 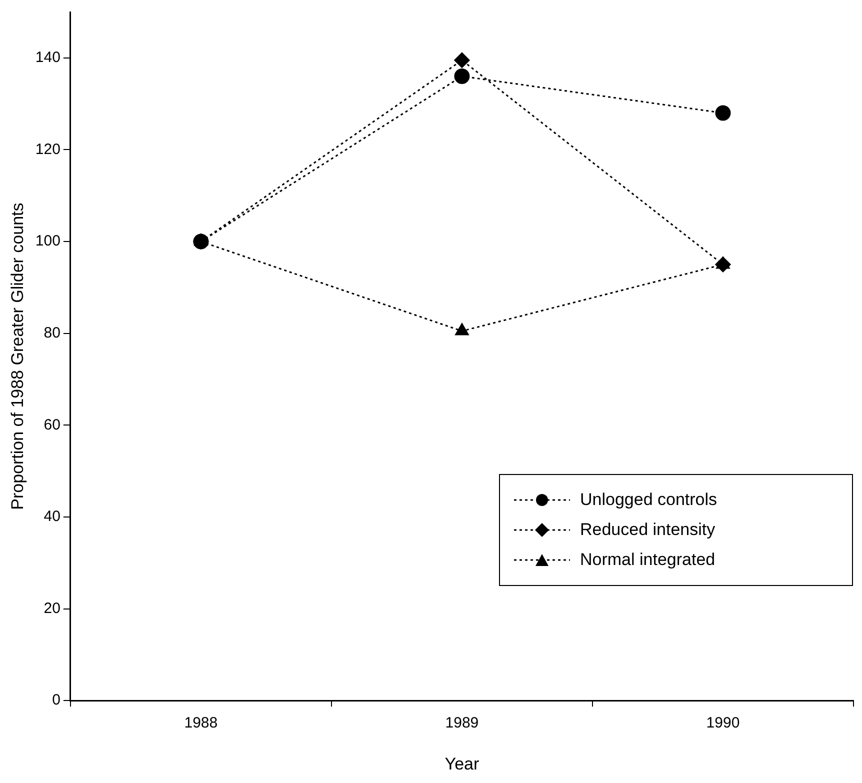 What do you see at coordinates (17, 356) in the screenshot?
I see `y-axis-title: Proportion of 1988 Greater Glider counts` at bounding box center [17, 356].